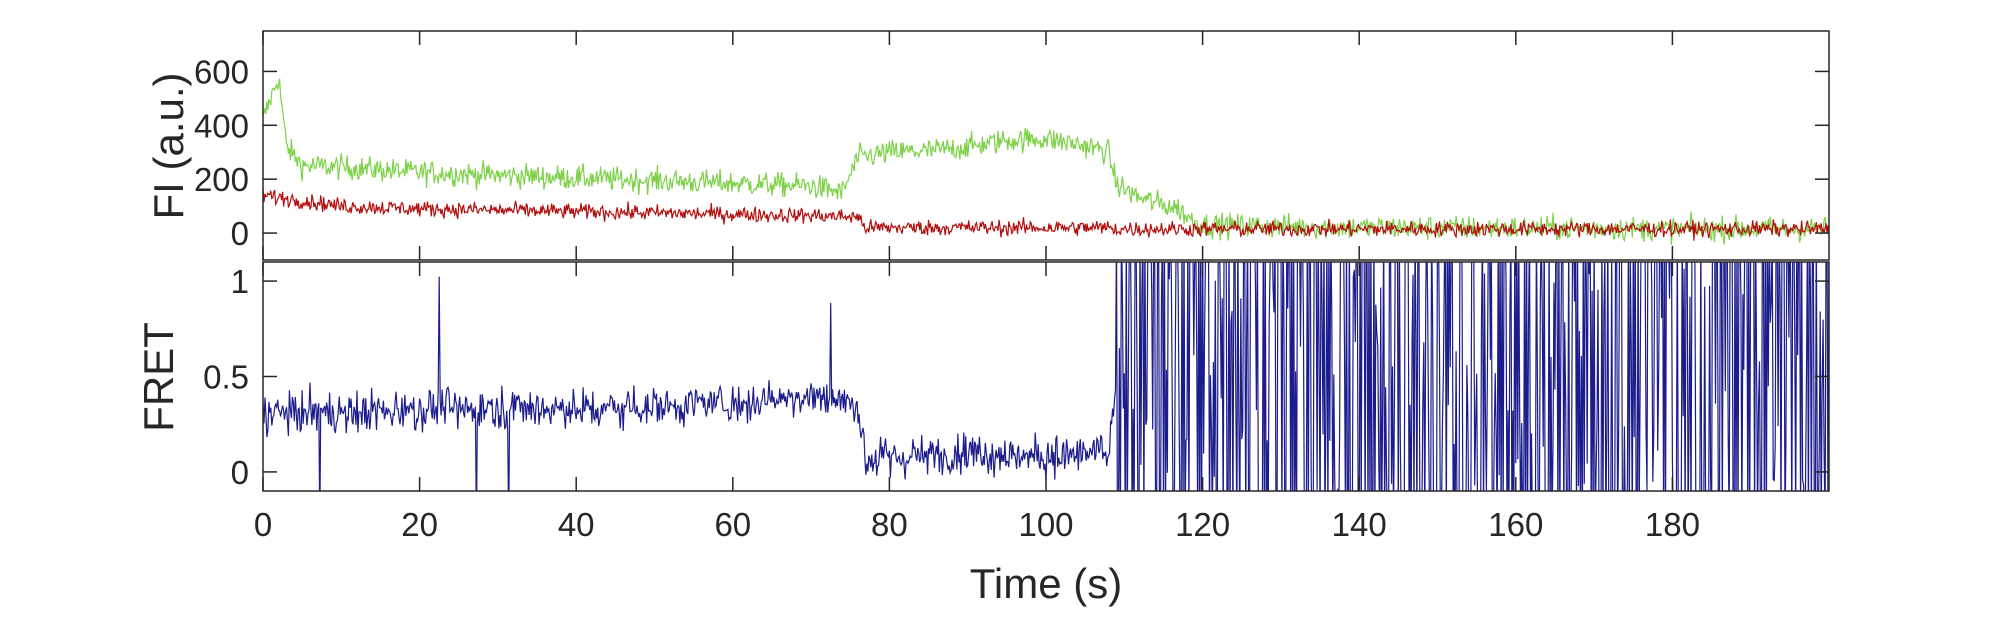  What do you see at coordinates (889, 524) in the screenshot?
I see `x-tick-label: 80` at bounding box center [889, 524].